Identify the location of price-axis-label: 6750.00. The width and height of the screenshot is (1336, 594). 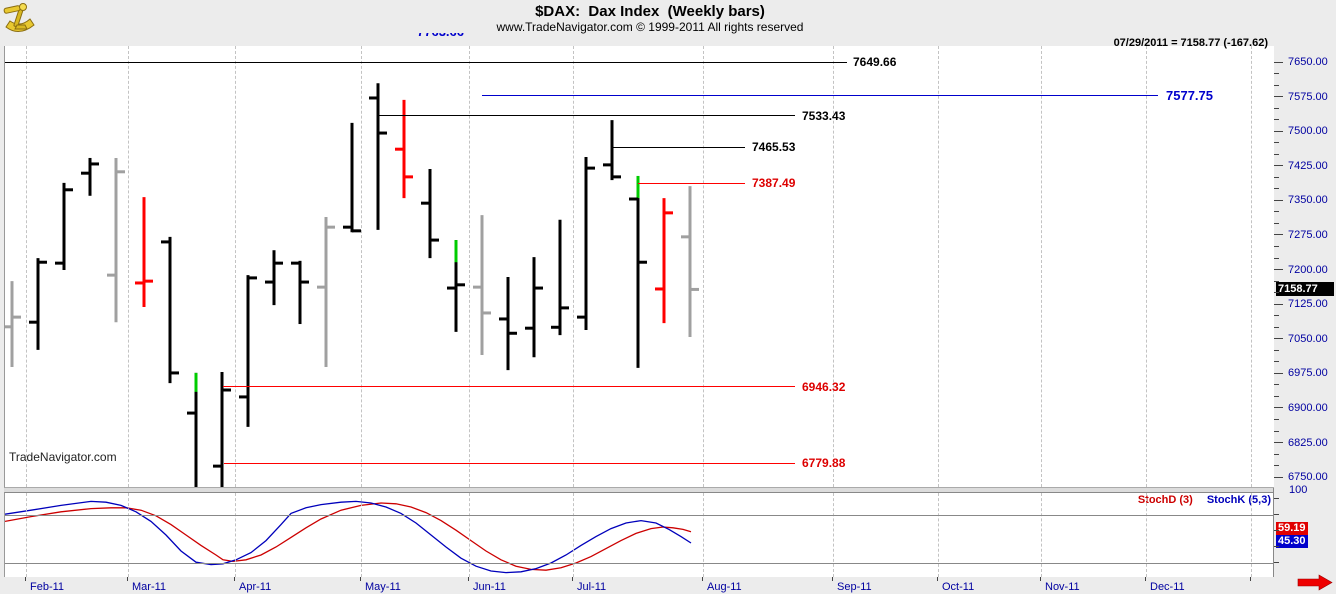
(1308, 477).